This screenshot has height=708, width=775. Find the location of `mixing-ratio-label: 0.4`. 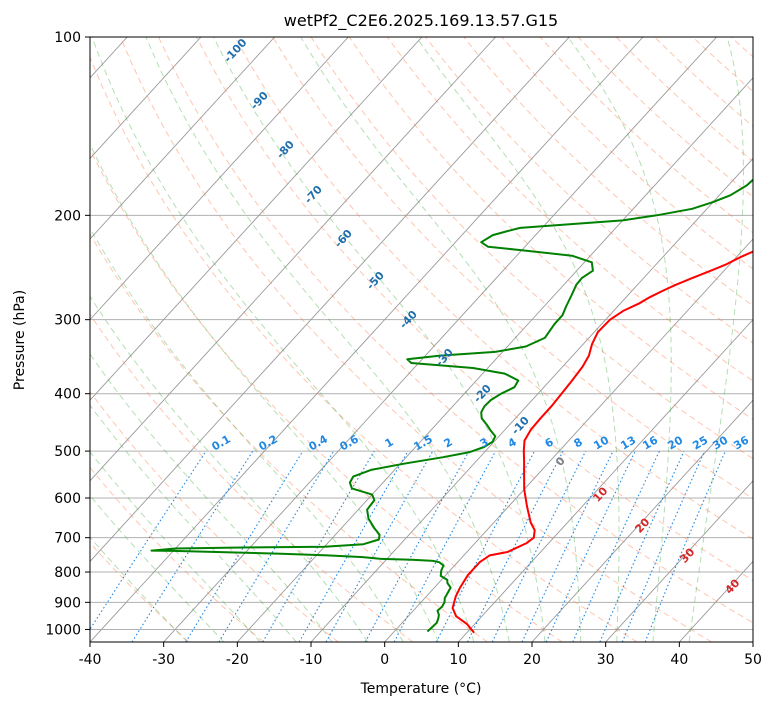

mixing-ratio-label: 0.4 is located at coordinates (319, 442).